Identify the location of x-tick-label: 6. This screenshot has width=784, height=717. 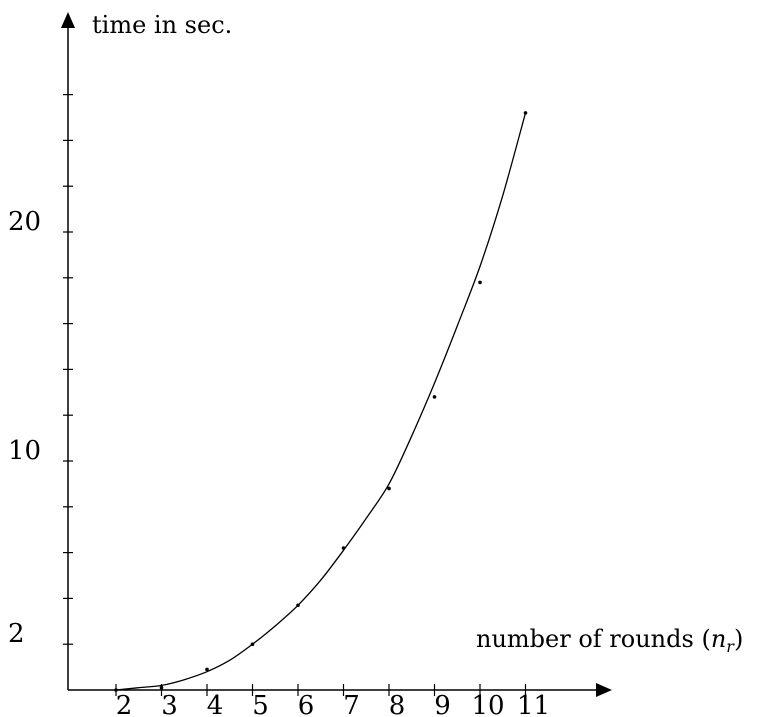
(306, 704).